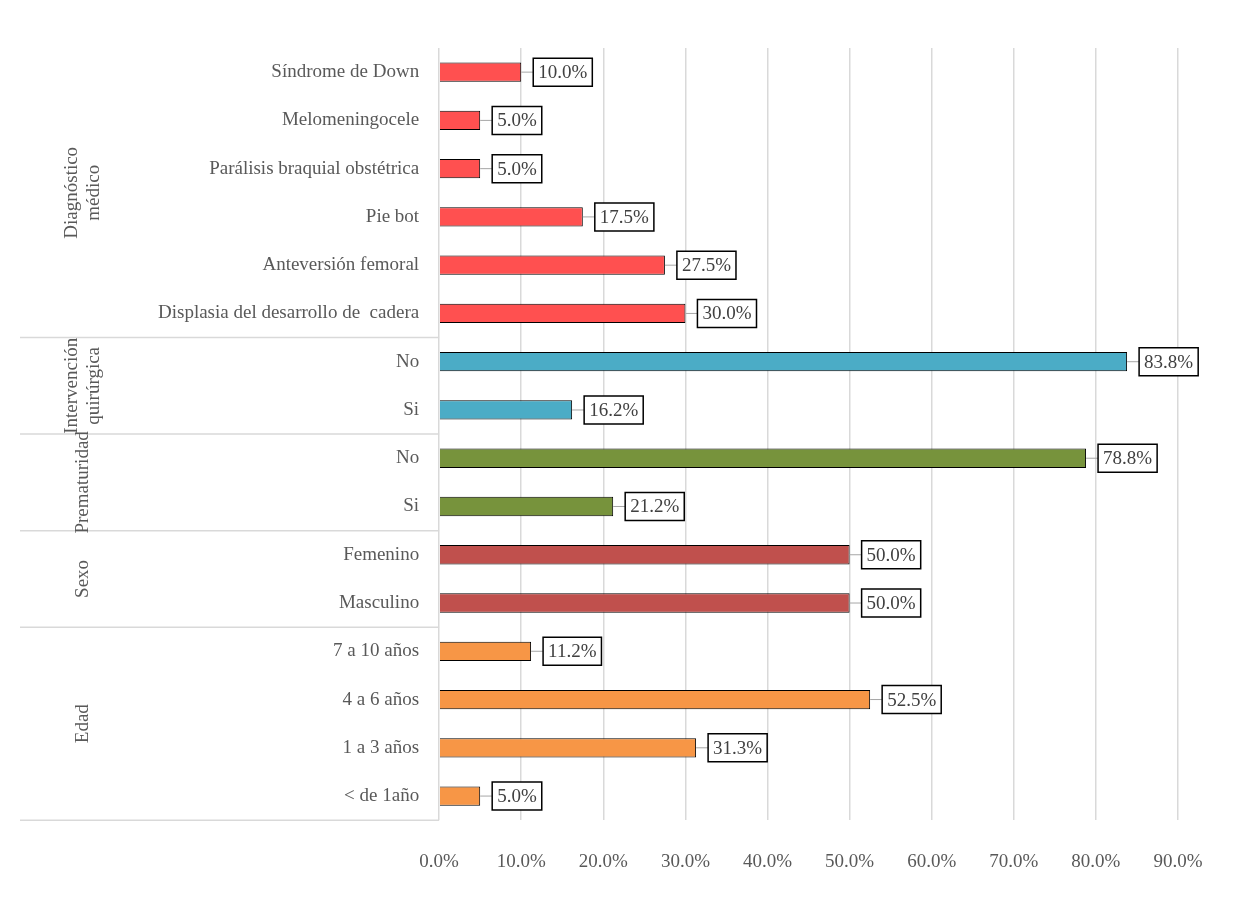 This screenshot has height=924, width=1248. Describe the element at coordinates (603, 860) in the screenshot. I see `x-tick-label: 20.0%` at that location.